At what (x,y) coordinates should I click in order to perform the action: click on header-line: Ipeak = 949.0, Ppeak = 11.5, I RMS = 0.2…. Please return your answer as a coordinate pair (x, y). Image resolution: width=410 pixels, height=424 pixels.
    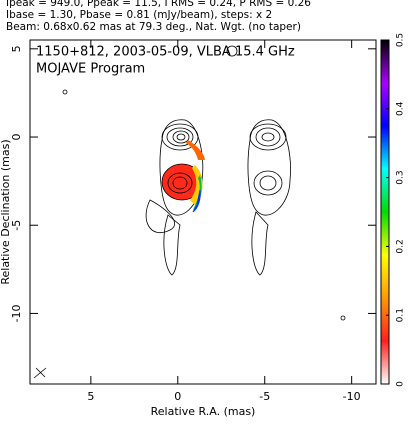
    Looking at the image, I should click on (158, 4).